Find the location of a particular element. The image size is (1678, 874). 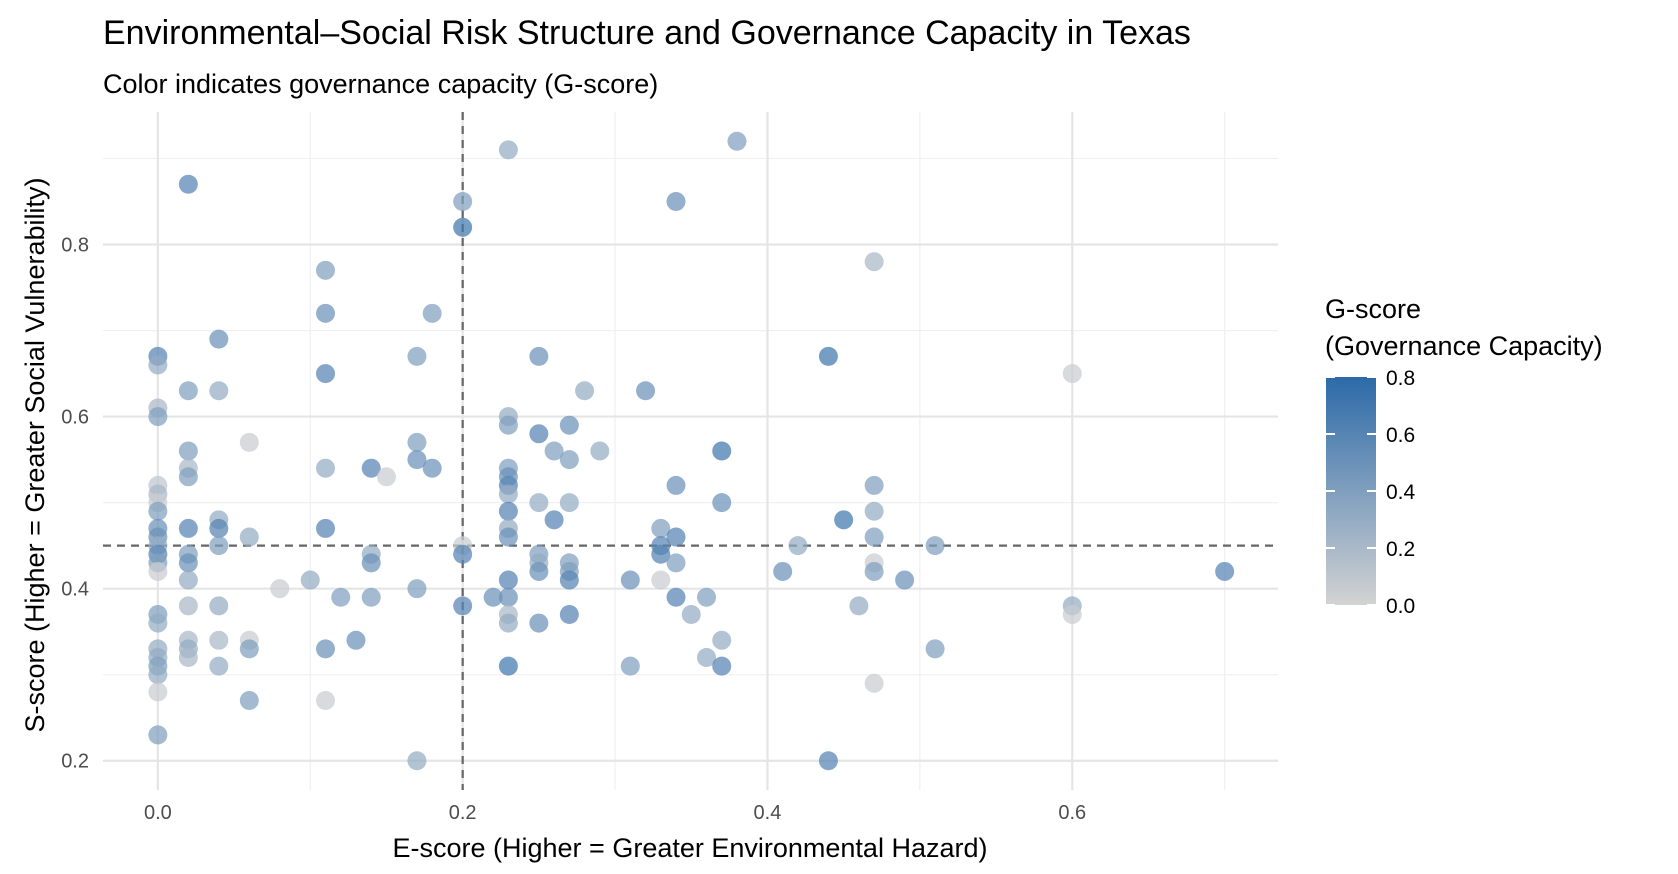

legend-ticks: 0.0 0.2 0.4 0.6 0.8 is located at coordinates (1371, 492).